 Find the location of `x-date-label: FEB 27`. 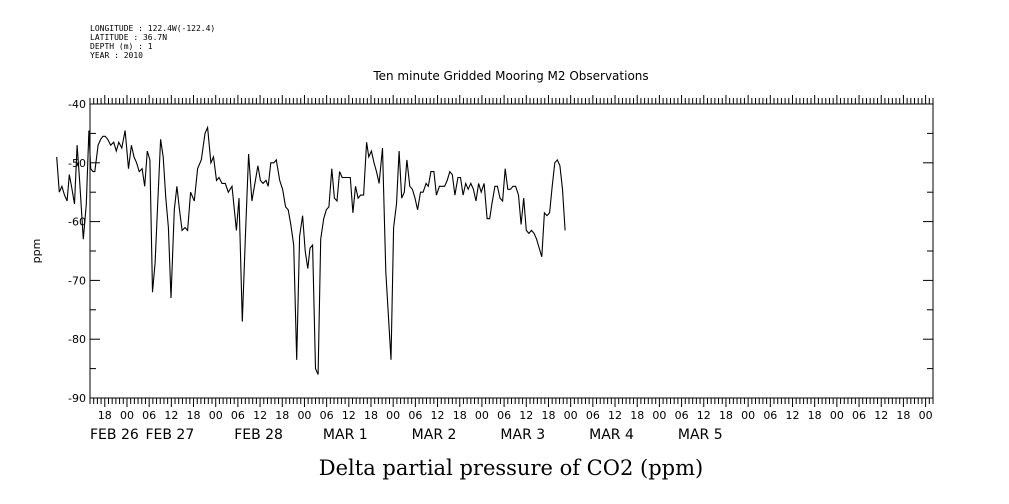

x-date-label: FEB 27 is located at coordinates (169, 435).